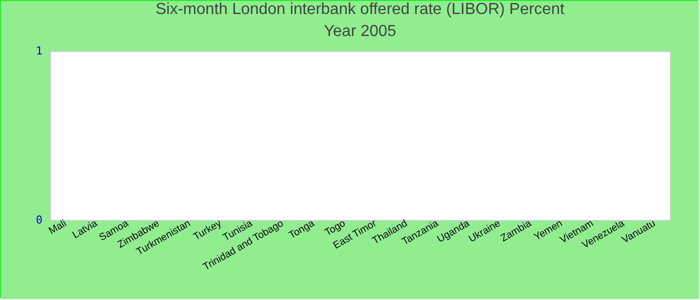 This screenshot has width=700, height=300. What do you see at coordinates (39, 220) in the screenshot?
I see `y-tick-label: 0` at bounding box center [39, 220].